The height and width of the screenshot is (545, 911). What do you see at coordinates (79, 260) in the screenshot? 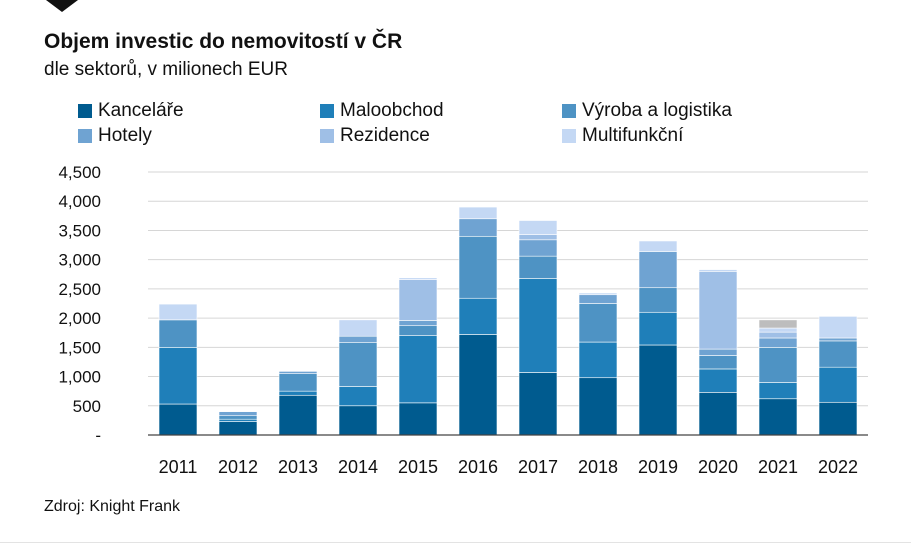
I see `y-tick-label: 3,000` at bounding box center [79, 260].